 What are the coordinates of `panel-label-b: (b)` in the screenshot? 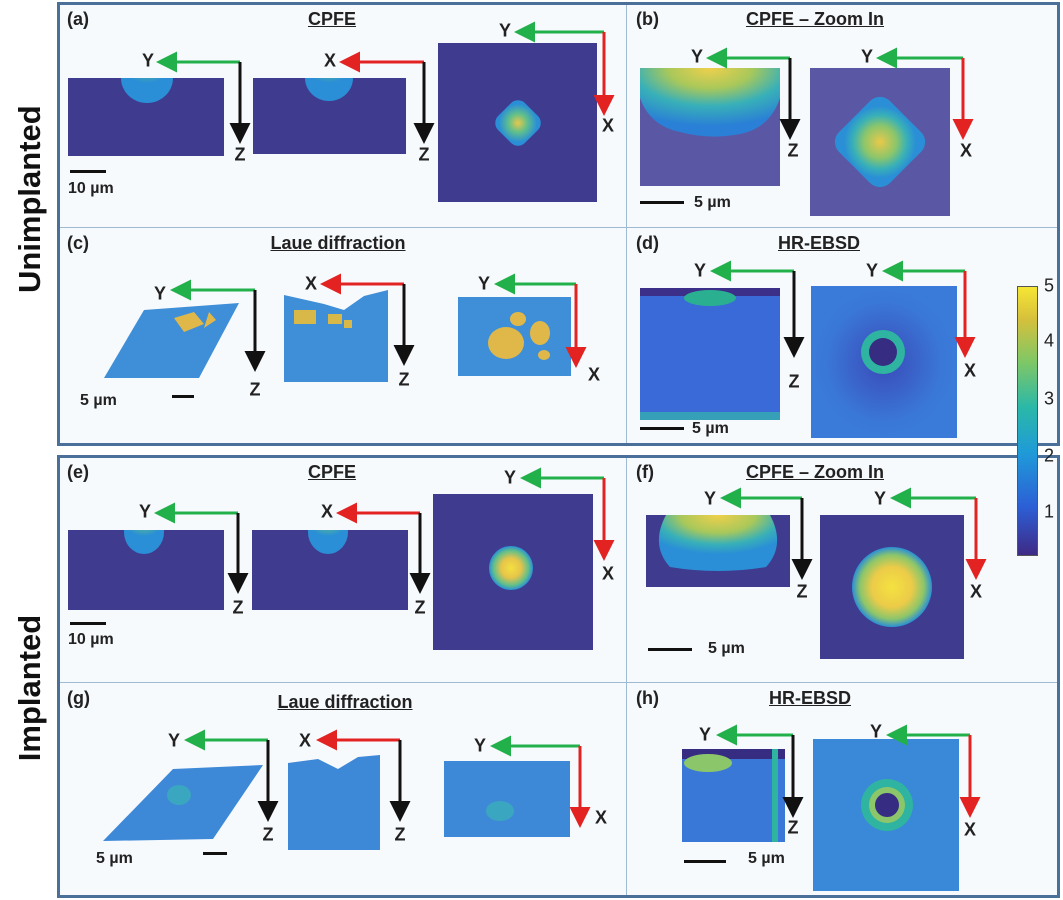 It's located at (647, 19).